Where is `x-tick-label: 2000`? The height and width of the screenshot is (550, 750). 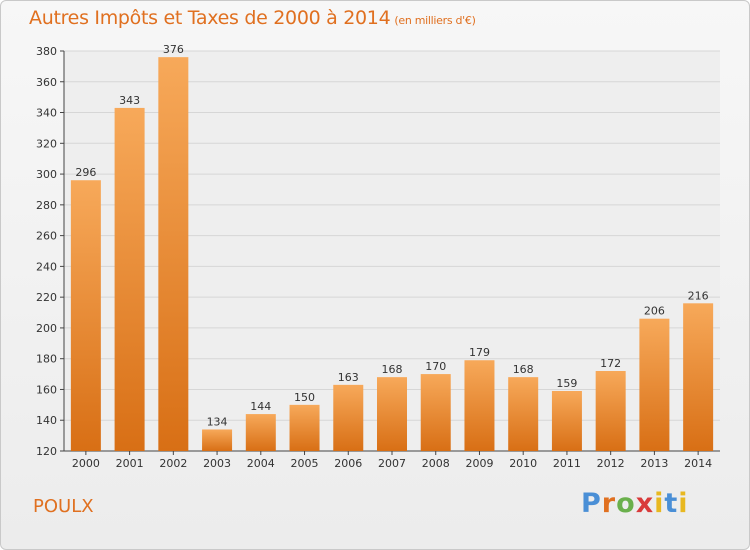
x-tick-label: 2000 is located at coordinates (86, 463).